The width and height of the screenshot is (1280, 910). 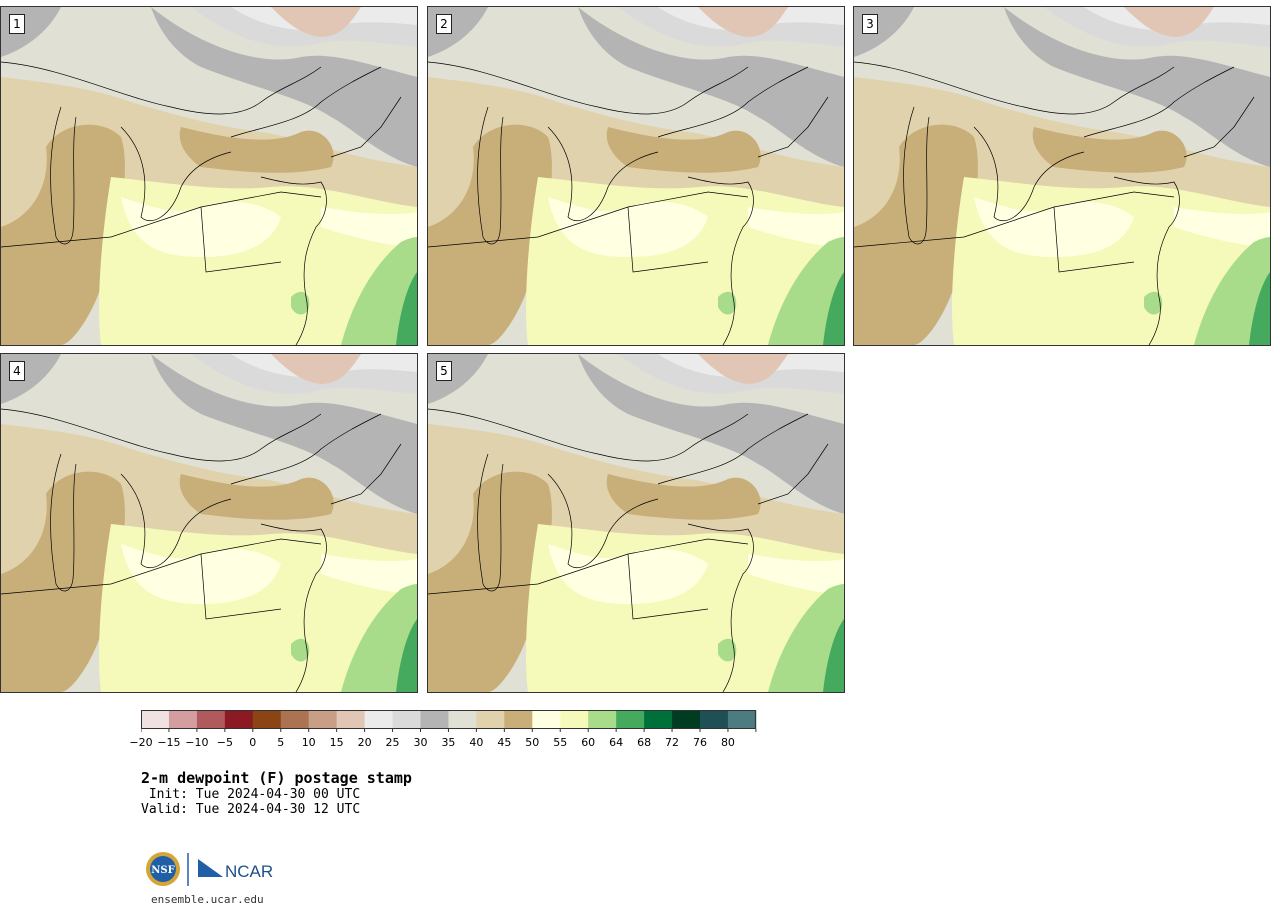 I want to click on colorbar-tick-label: 20, so click(x=364, y=742).